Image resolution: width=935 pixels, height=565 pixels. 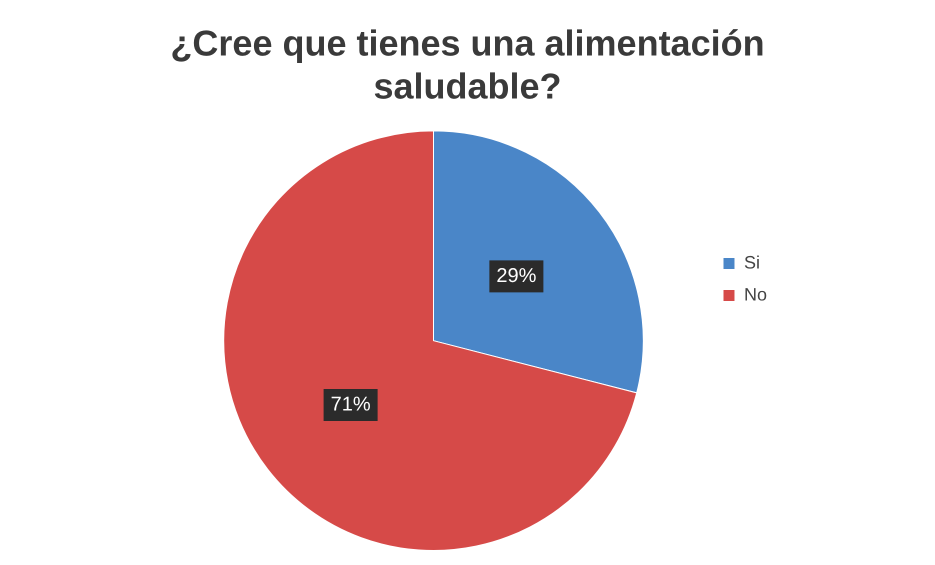 I want to click on data-label: 71%, so click(x=350, y=405).